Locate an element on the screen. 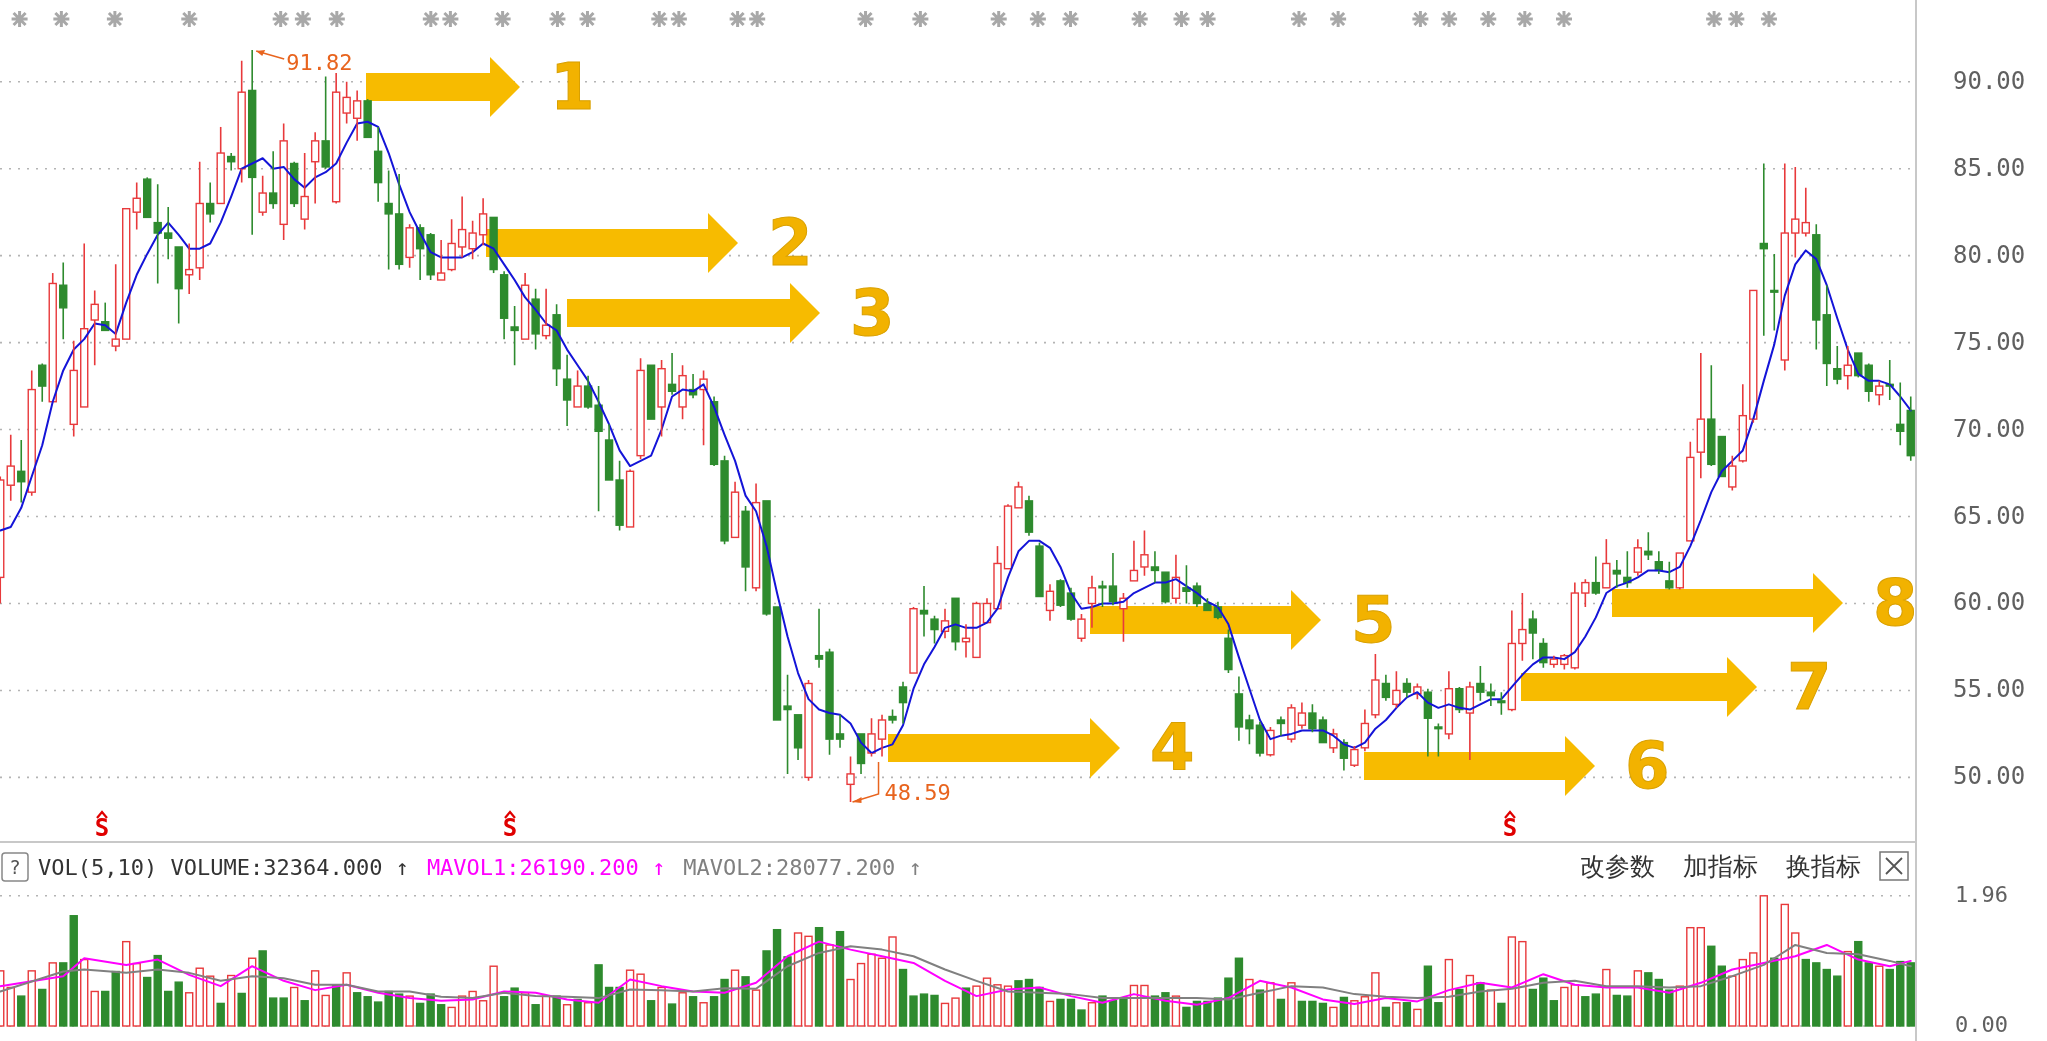 The image size is (2047, 1041). annotation: 91.82 is located at coordinates (319, 63).